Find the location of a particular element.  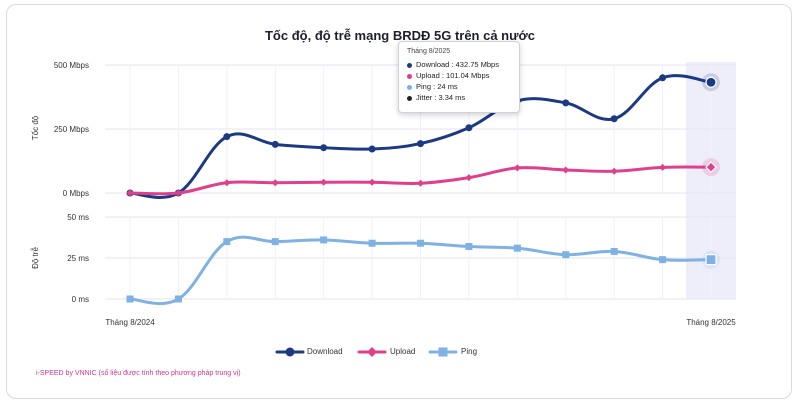

x-tick-label-start: Tháng 8/2024 is located at coordinates (130, 322).